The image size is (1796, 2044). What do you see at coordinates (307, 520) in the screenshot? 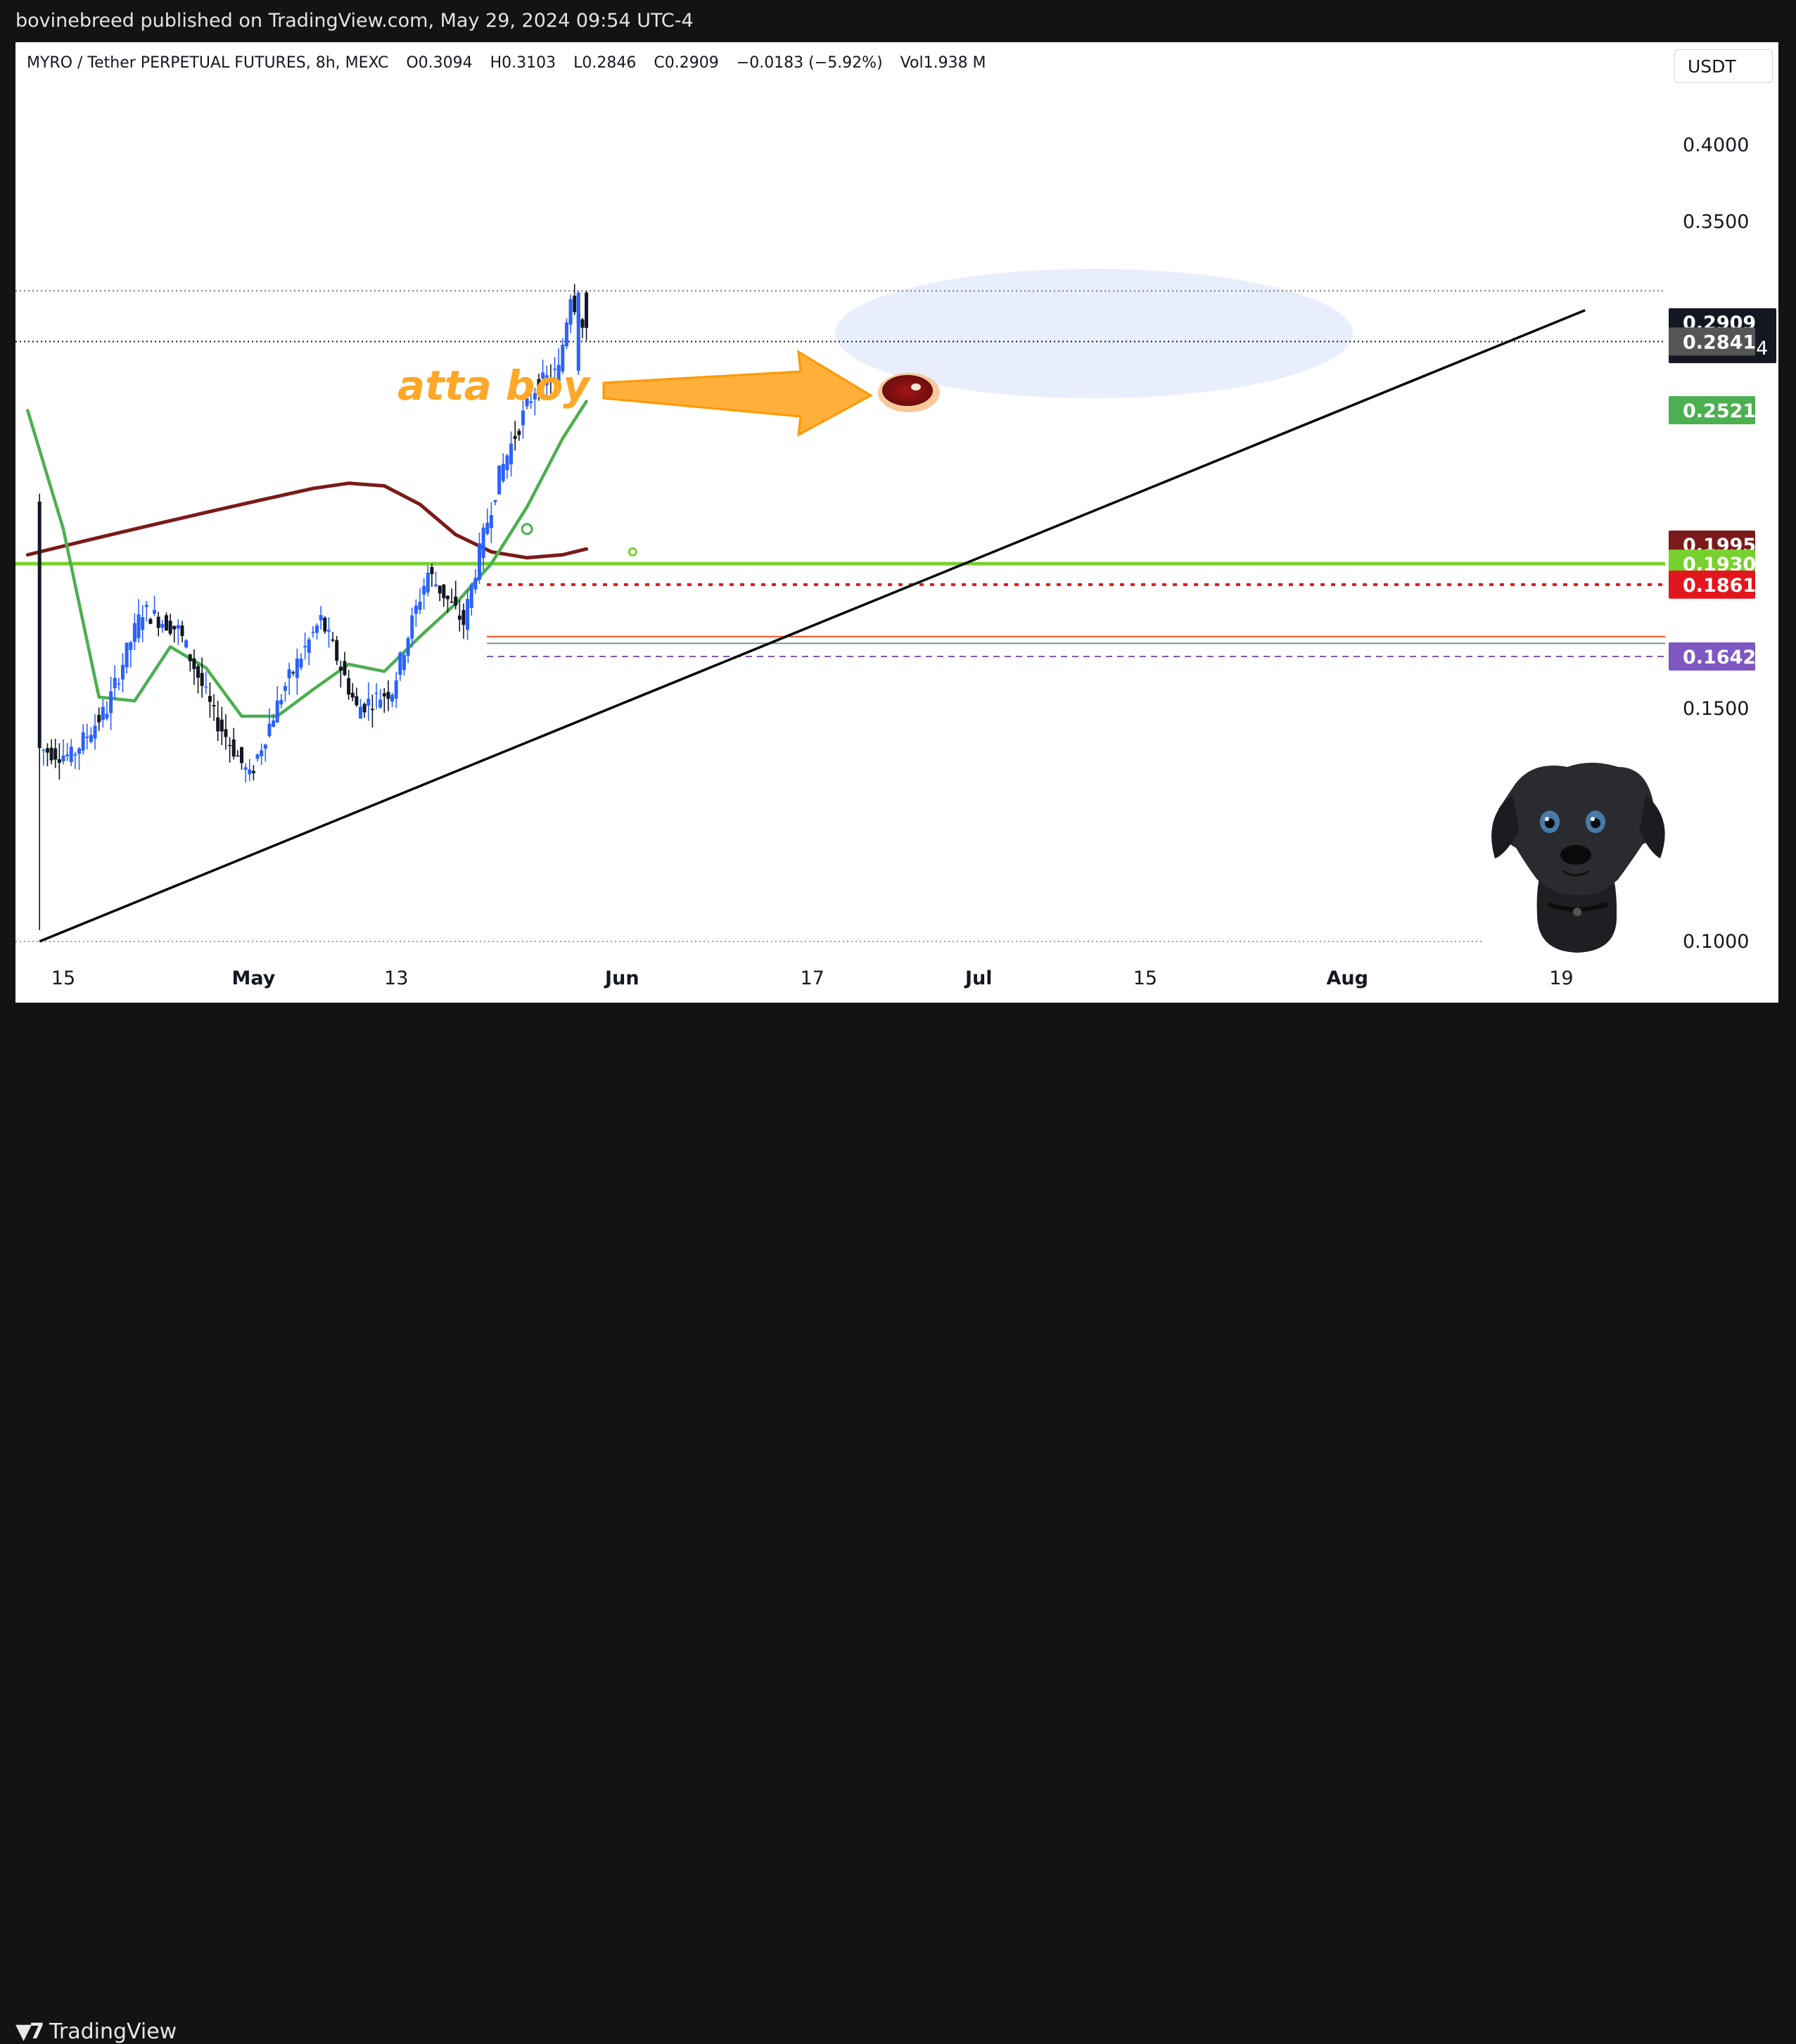
I see `ema-slow-line` at bounding box center [307, 520].